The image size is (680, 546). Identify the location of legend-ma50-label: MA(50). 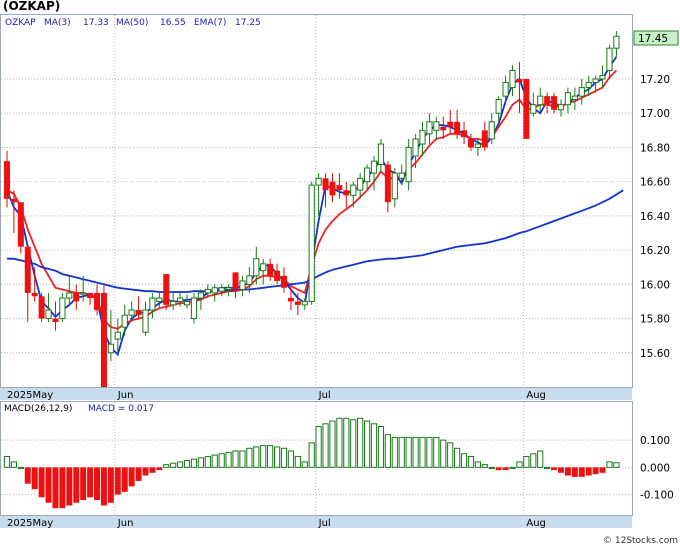
(132, 23).